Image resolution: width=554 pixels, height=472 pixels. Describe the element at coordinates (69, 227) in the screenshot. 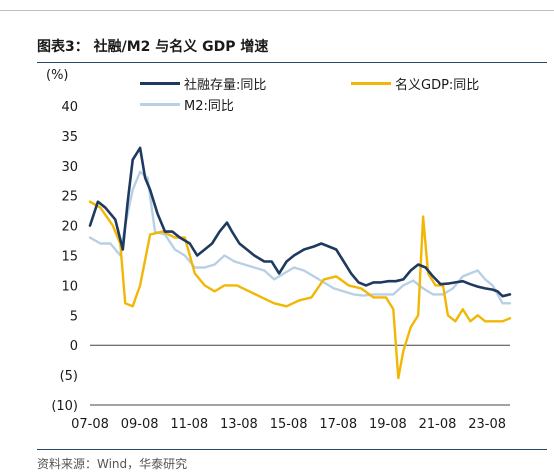

I see `y-tick-label: 20` at that location.